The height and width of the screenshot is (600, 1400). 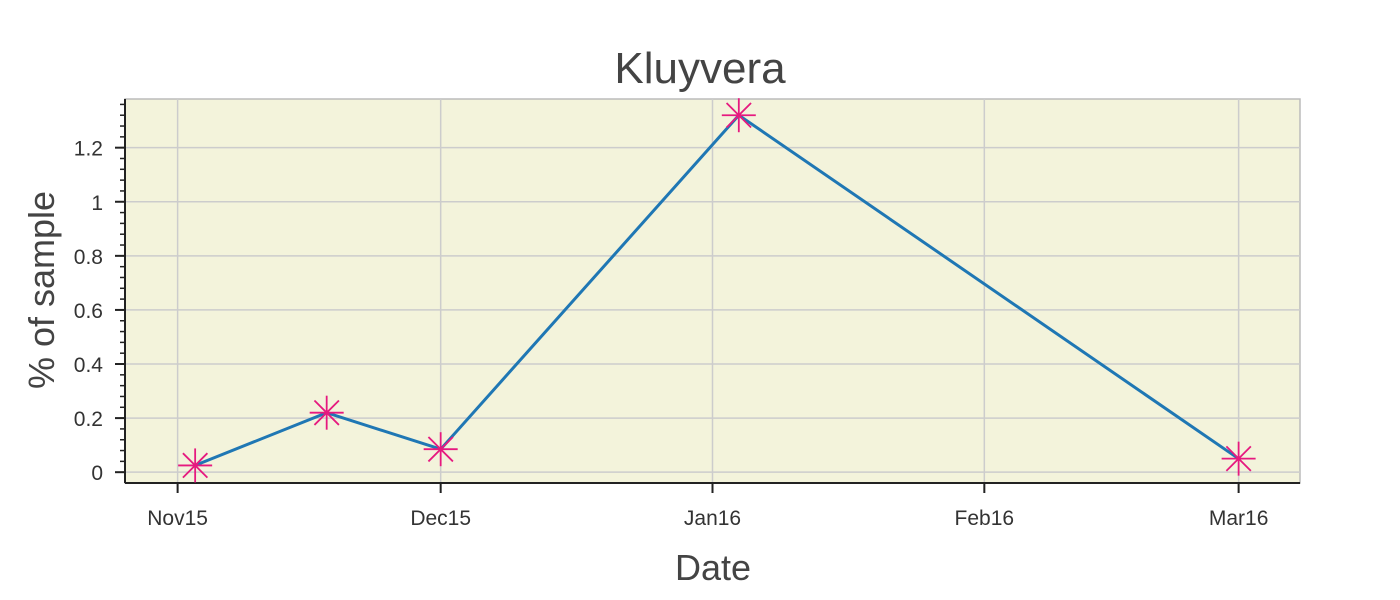 What do you see at coordinates (41, 290) in the screenshot?
I see `y-axis-label: % of sample` at bounding box center [41, 290].